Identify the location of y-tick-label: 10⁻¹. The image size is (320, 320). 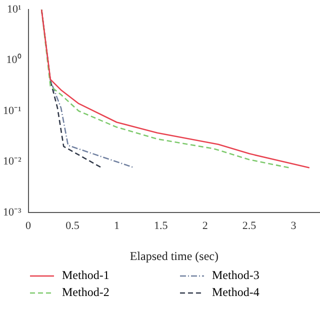
(12, 110).